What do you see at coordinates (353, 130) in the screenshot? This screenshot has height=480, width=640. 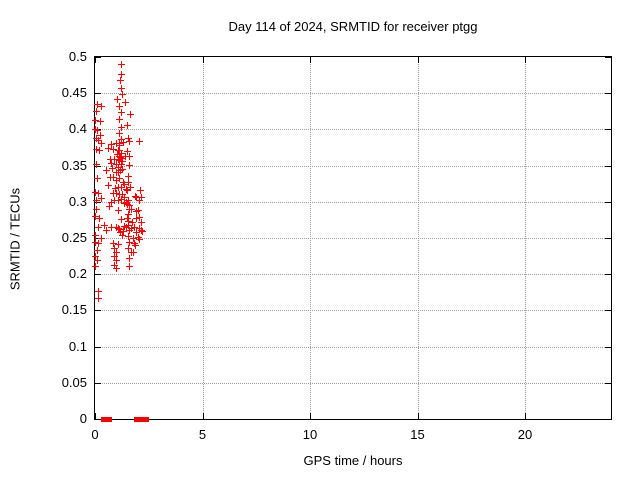 I see `h-gridline` at bounding box center [353, 130].